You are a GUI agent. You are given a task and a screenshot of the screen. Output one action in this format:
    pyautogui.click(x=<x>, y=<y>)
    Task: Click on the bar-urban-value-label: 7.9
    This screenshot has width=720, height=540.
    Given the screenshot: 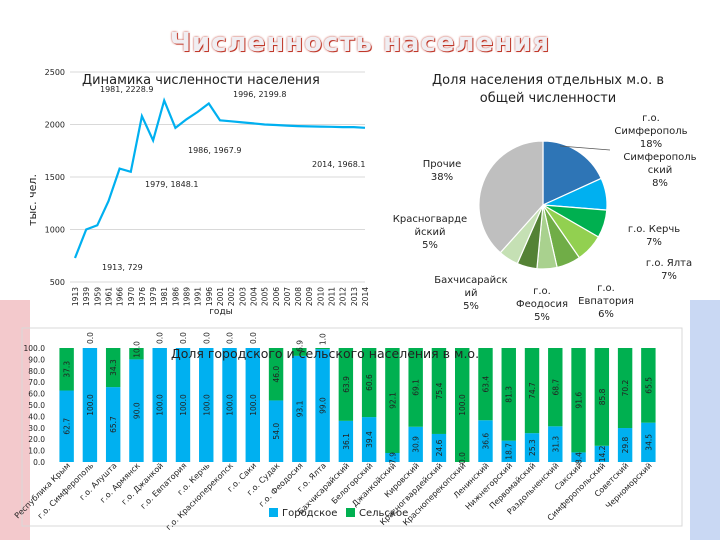 What is the action you would take?
    pyautogui.click(x=392, y=458)
    